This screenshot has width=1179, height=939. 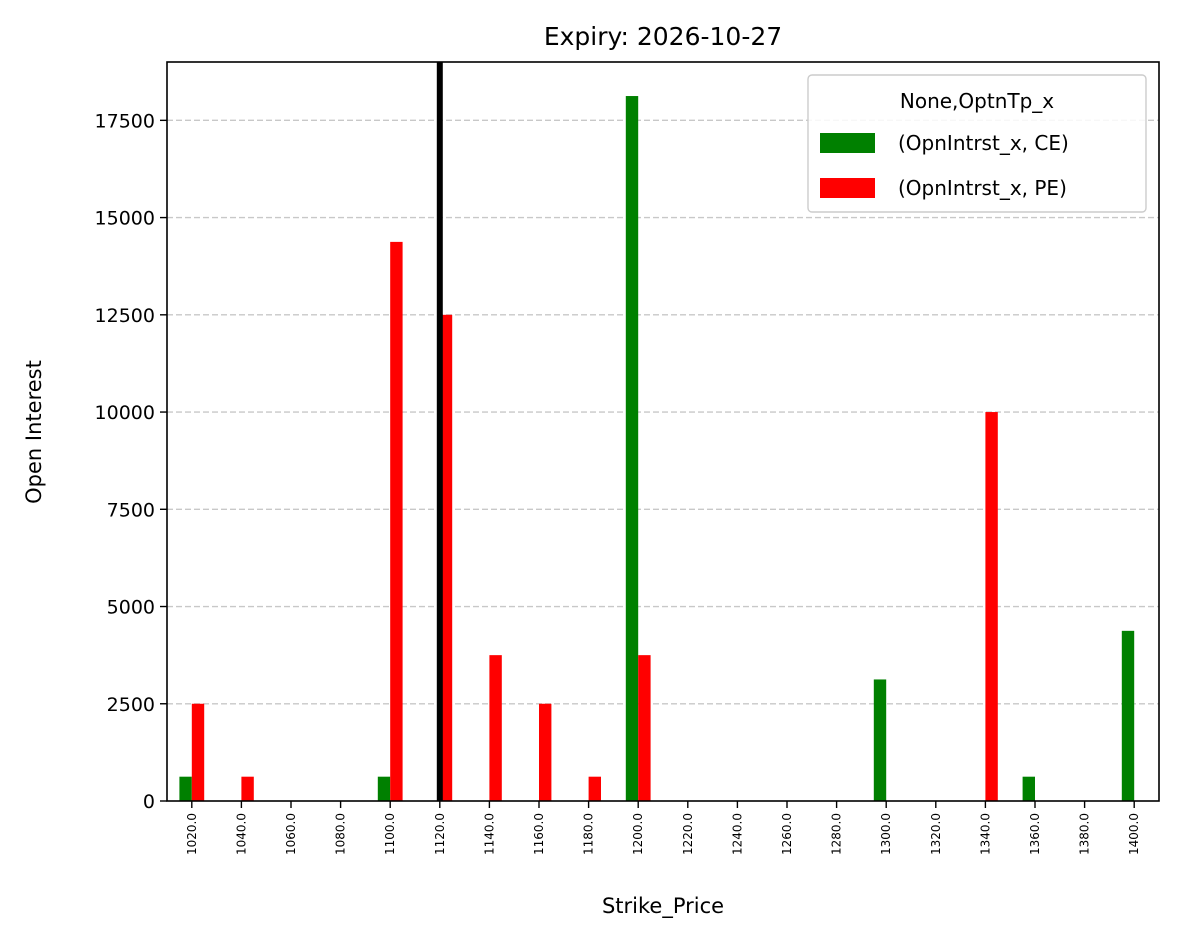 What do you see at coordinates (125, 413) in the screenshot?
I see `y-tick-label: 10000` at bounding box center [125, 413].